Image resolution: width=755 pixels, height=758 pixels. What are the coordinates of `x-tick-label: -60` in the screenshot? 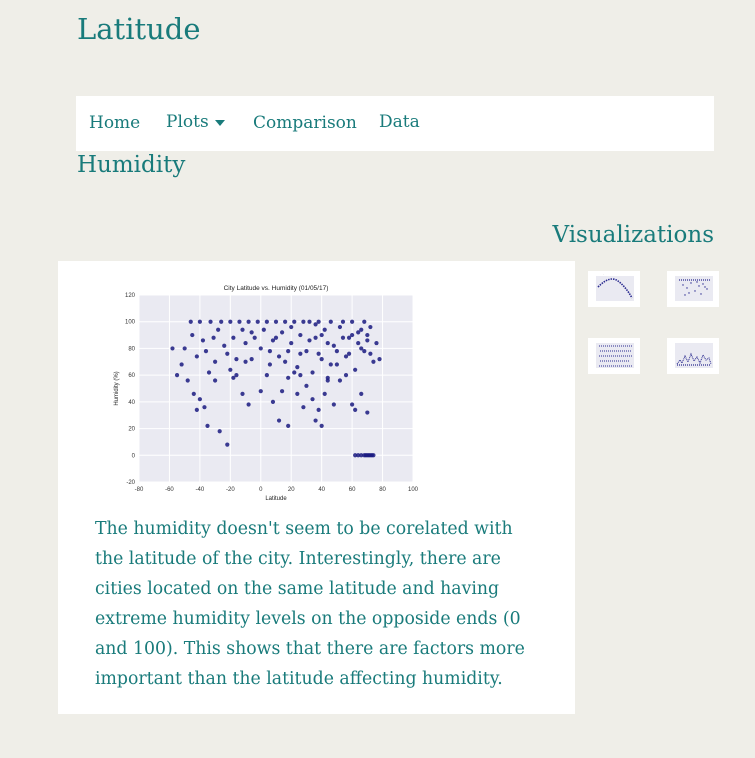 It's located at (169, 490).